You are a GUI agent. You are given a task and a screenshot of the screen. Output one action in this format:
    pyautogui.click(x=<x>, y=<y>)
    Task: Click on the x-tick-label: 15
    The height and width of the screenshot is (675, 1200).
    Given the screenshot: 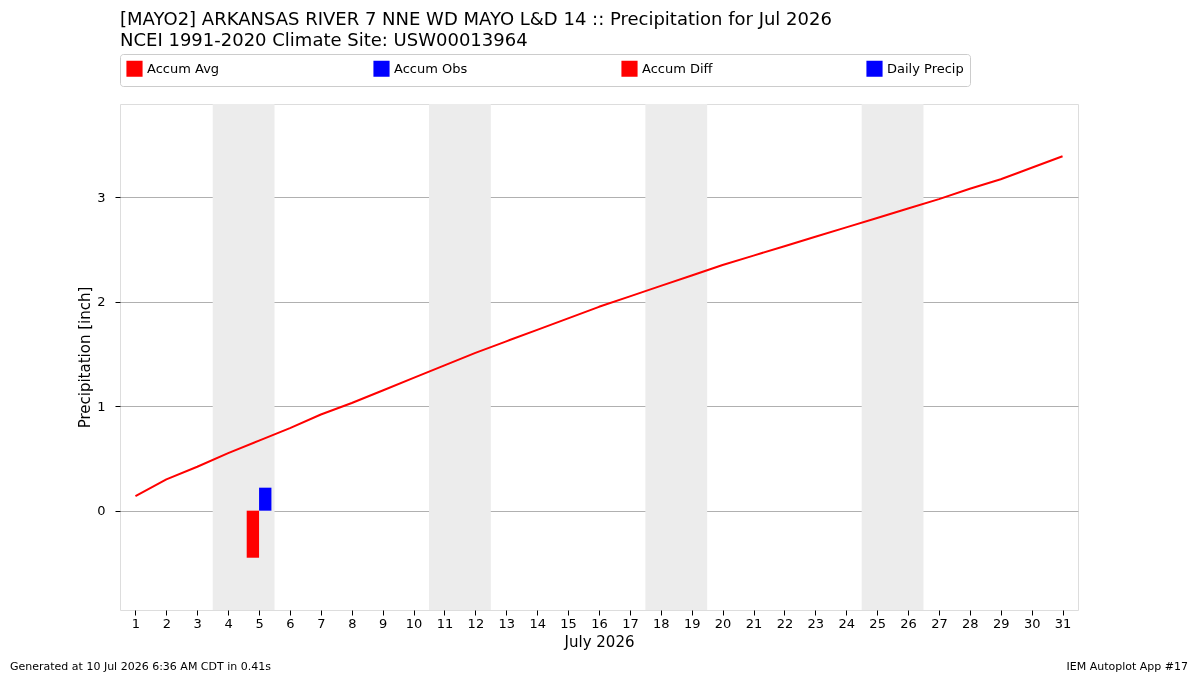 What is the action you would take?
    pyautogui.click(x=568, y=623)
    